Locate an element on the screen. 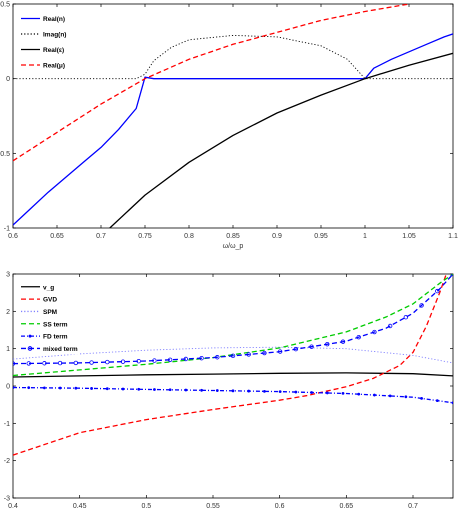  legend-label: mixed term is located at coordinates (60, 349).